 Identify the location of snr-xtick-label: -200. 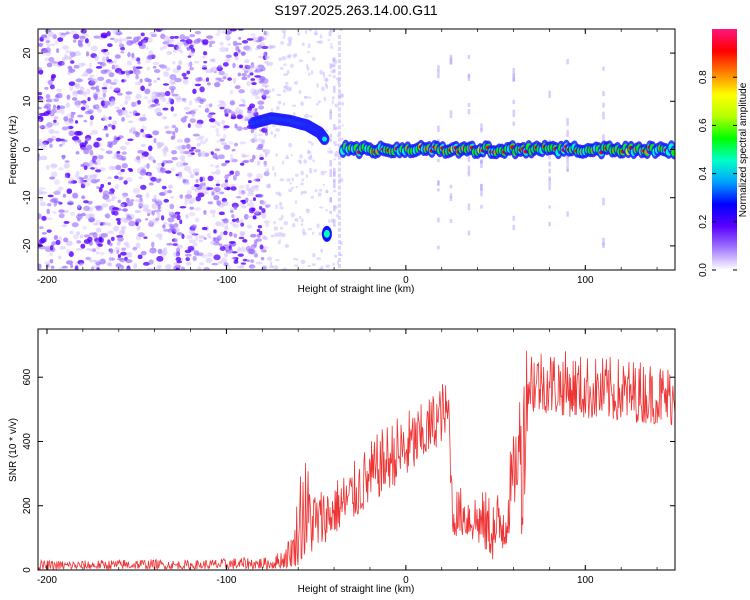
(47, 580).